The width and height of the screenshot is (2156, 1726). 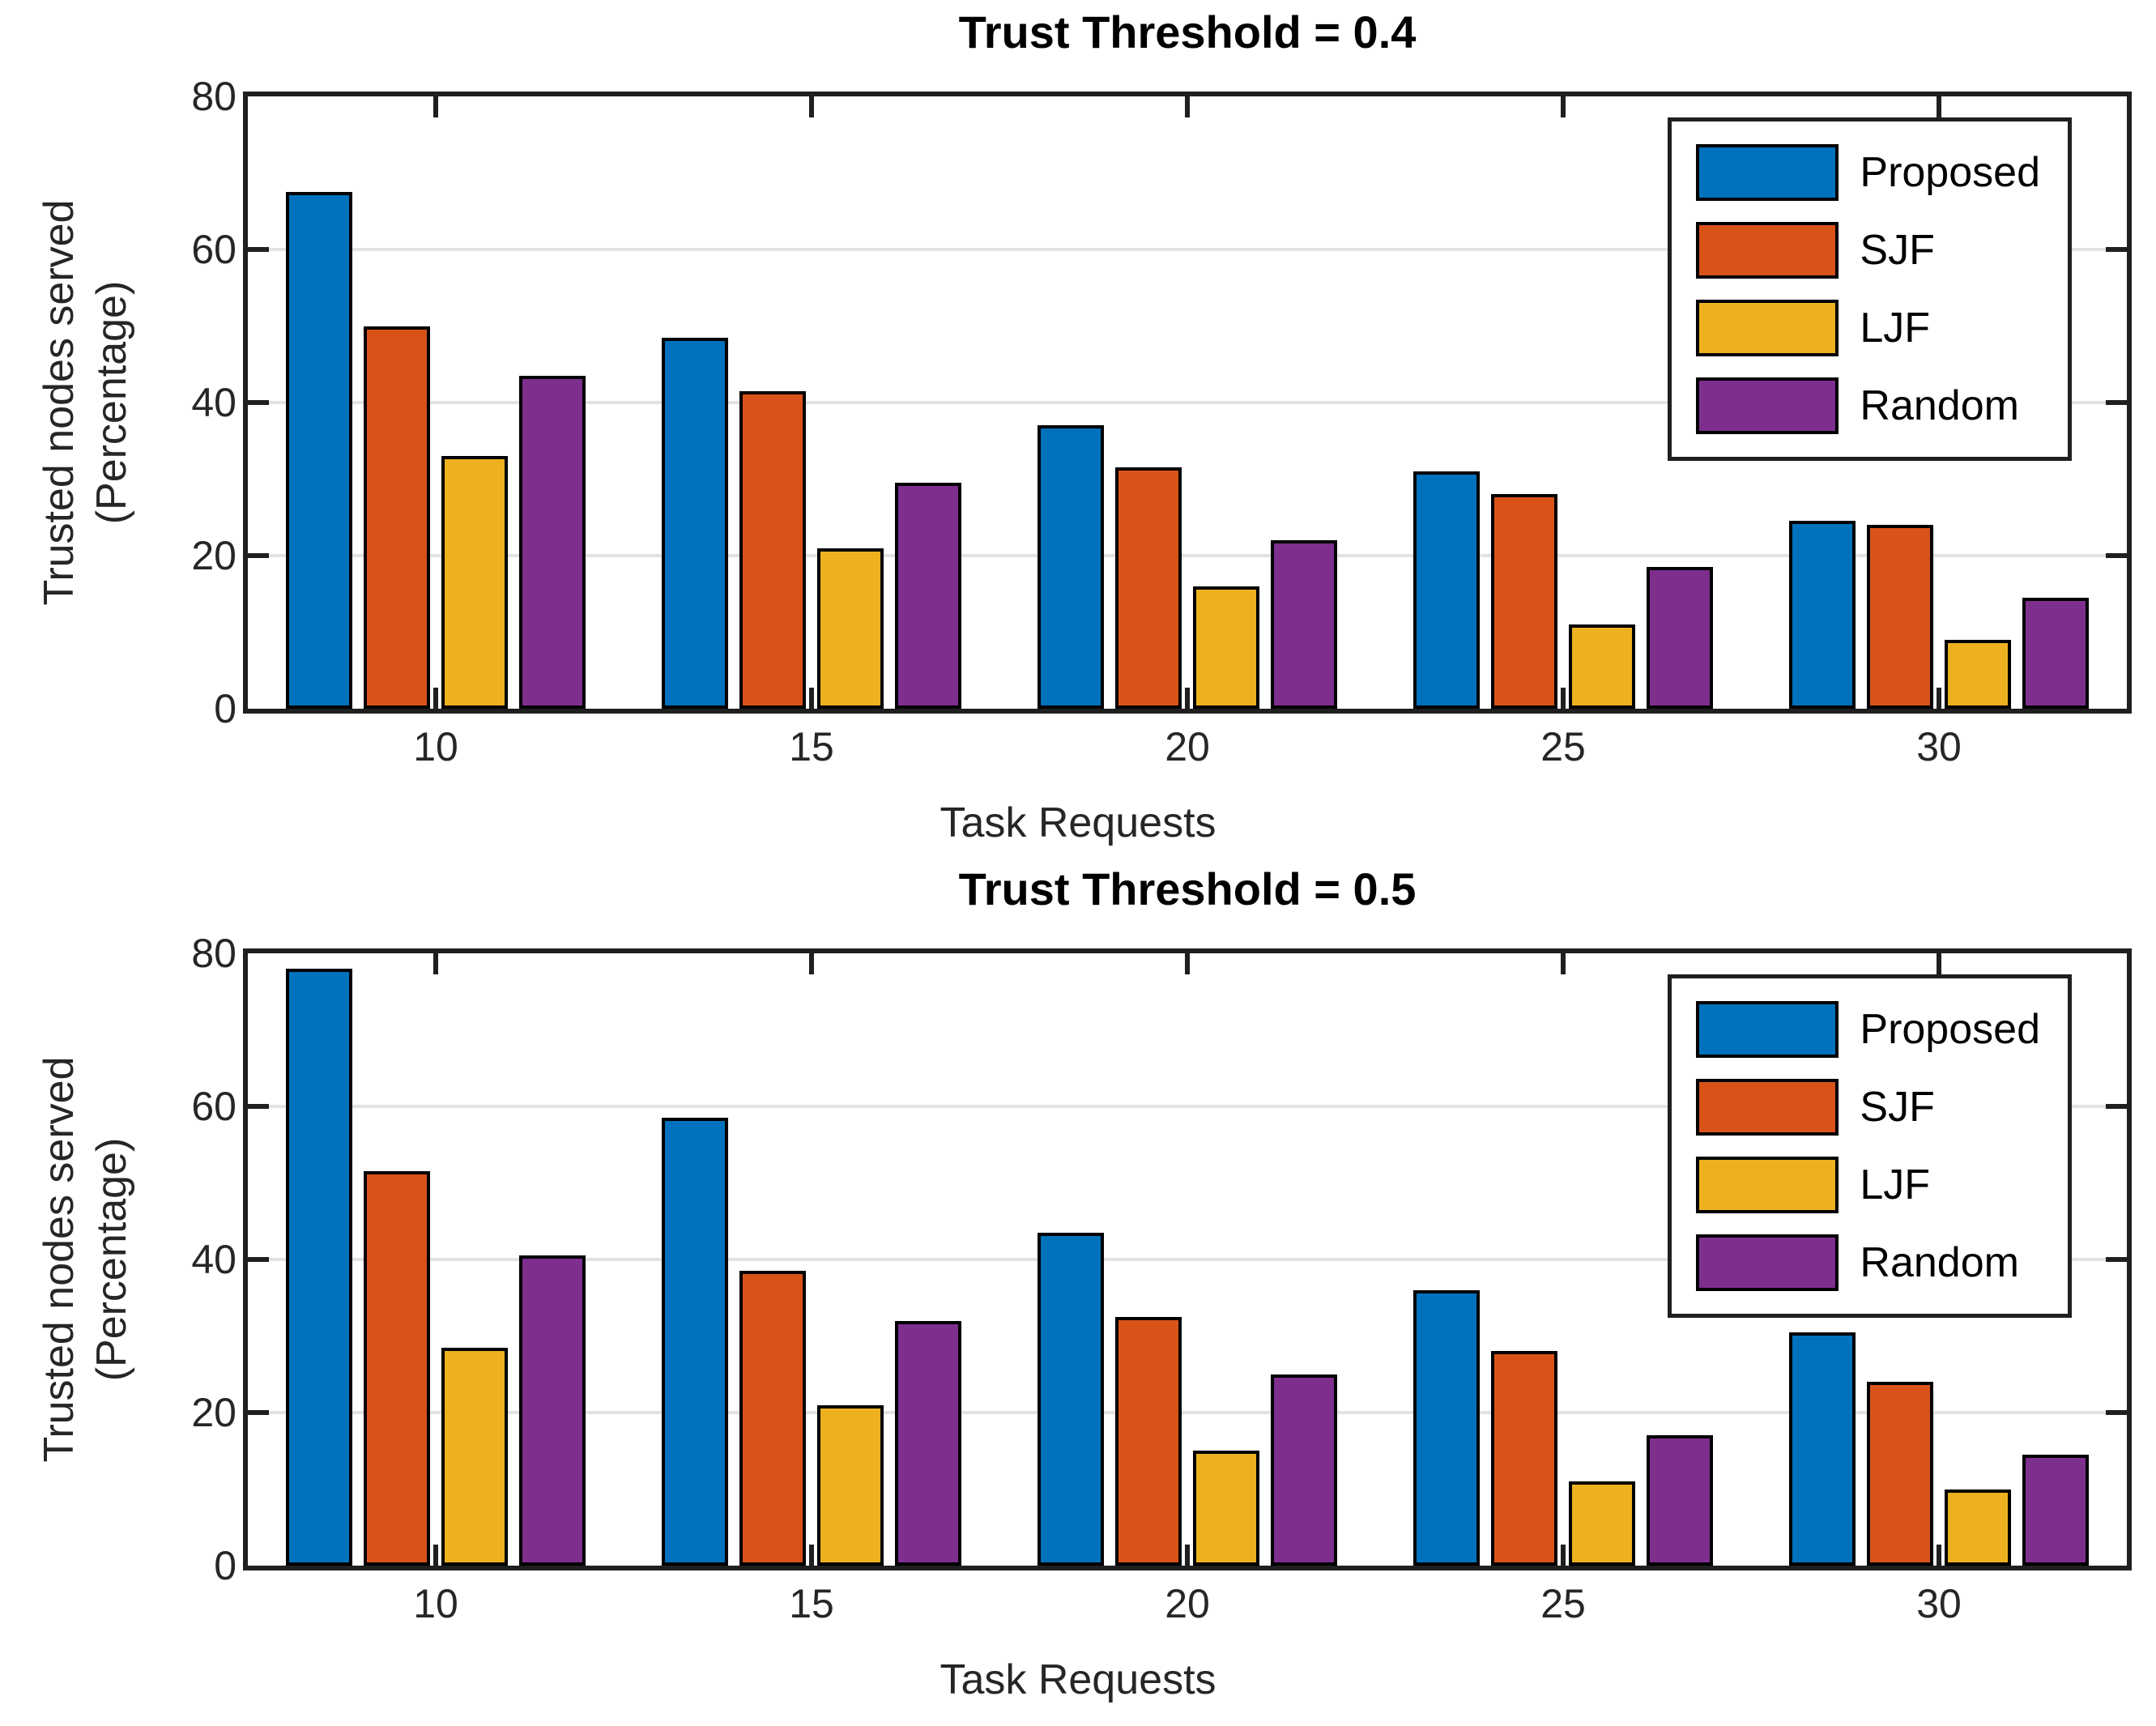 What do you see at coordinates (1148, 1441) in the screenshot?
I see `bar-sjf-x20` at bounding box center [1148, 1441].